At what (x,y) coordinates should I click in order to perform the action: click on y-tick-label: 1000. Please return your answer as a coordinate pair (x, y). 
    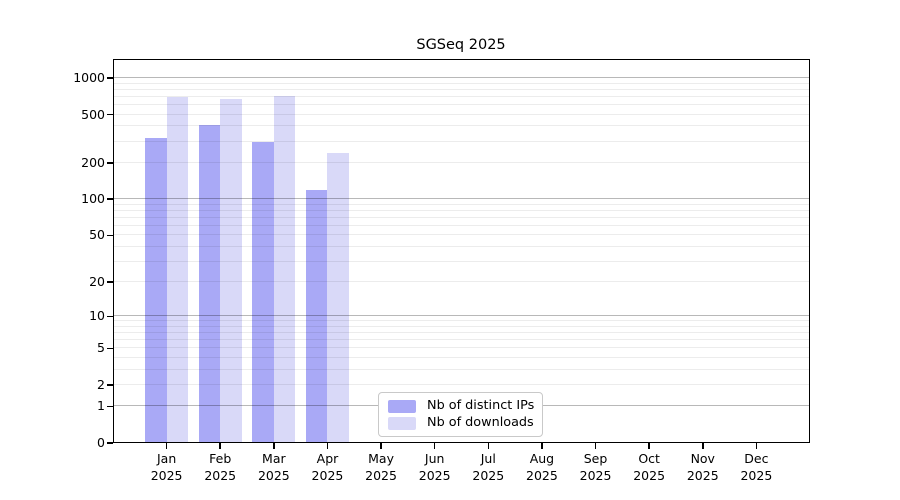
    Looking at the image, I should click on (89, 77).